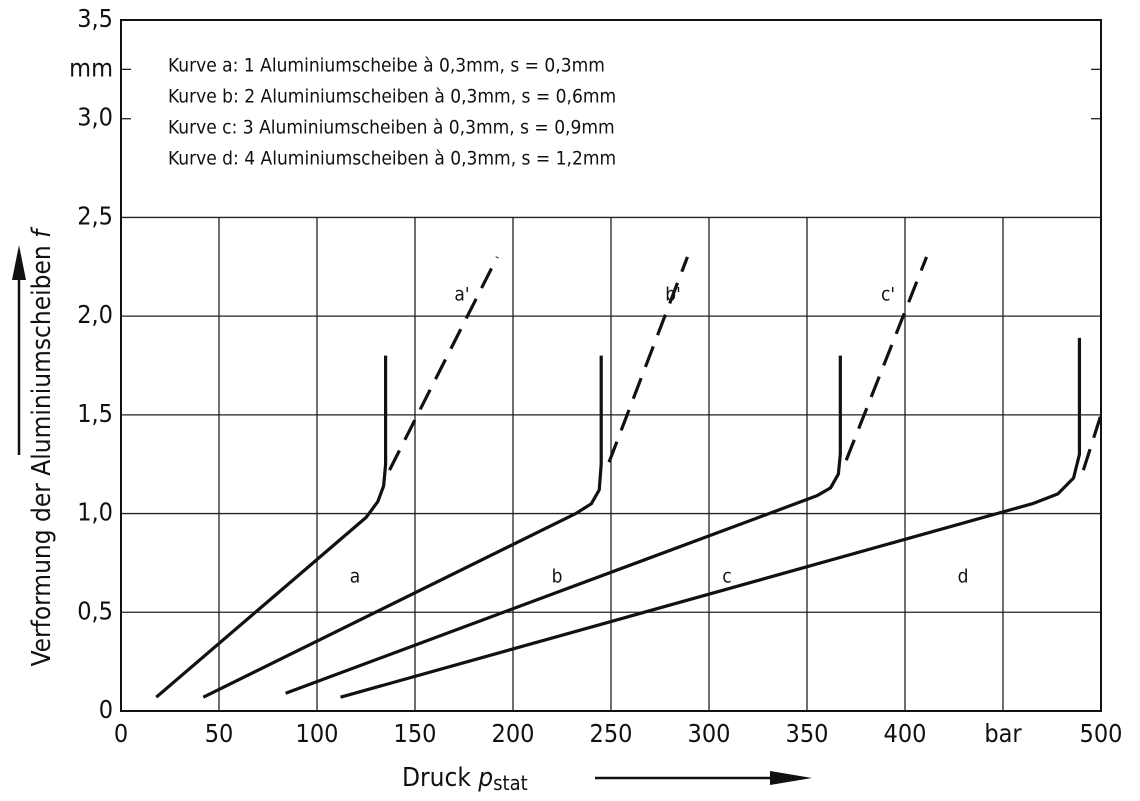 The width and height of the screenshot is (1140, 801). I want to click on x-label: Druck pstat, so click(465, 779).